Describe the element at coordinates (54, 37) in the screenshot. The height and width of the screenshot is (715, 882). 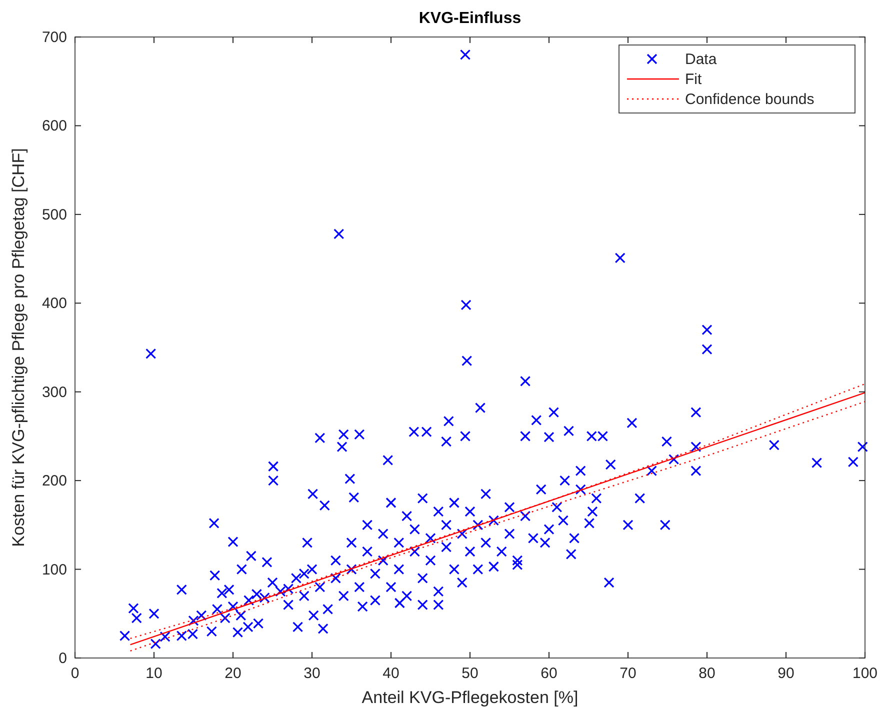
I see `y-tick-label: 700` at that location.